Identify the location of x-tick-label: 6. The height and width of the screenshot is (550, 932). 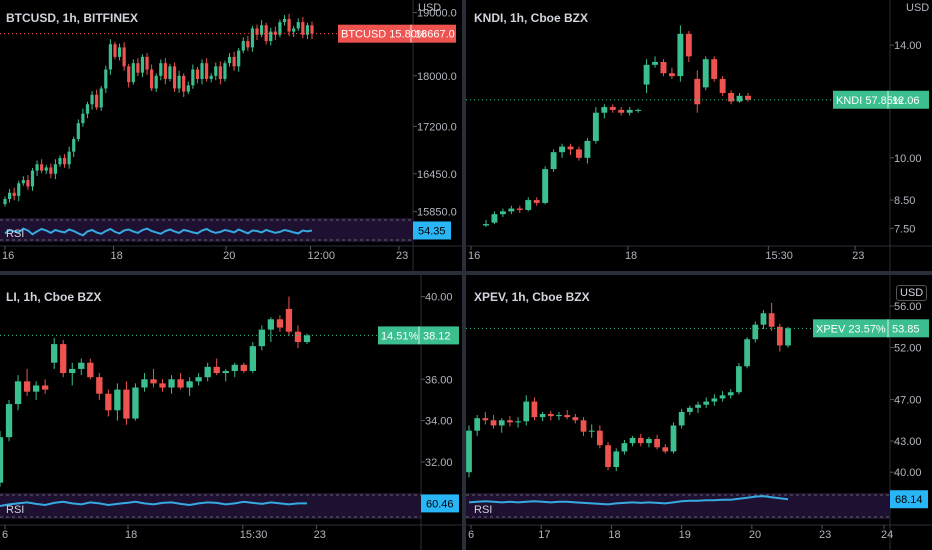
(471, 535).